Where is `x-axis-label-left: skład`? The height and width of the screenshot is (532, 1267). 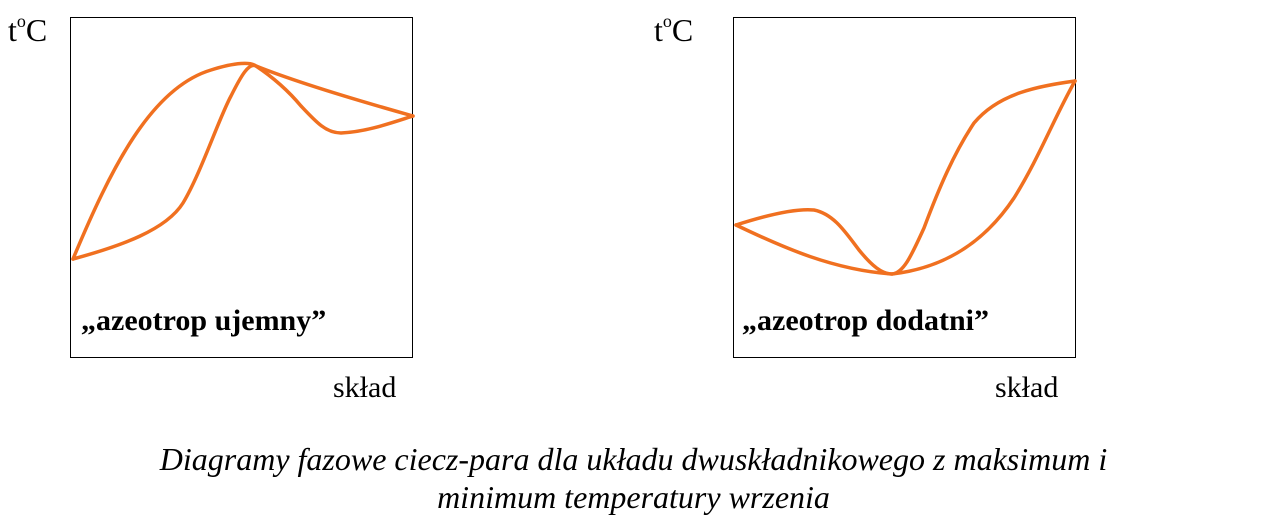 x-axis-label-left: skład is located at coordinates (365, 387).